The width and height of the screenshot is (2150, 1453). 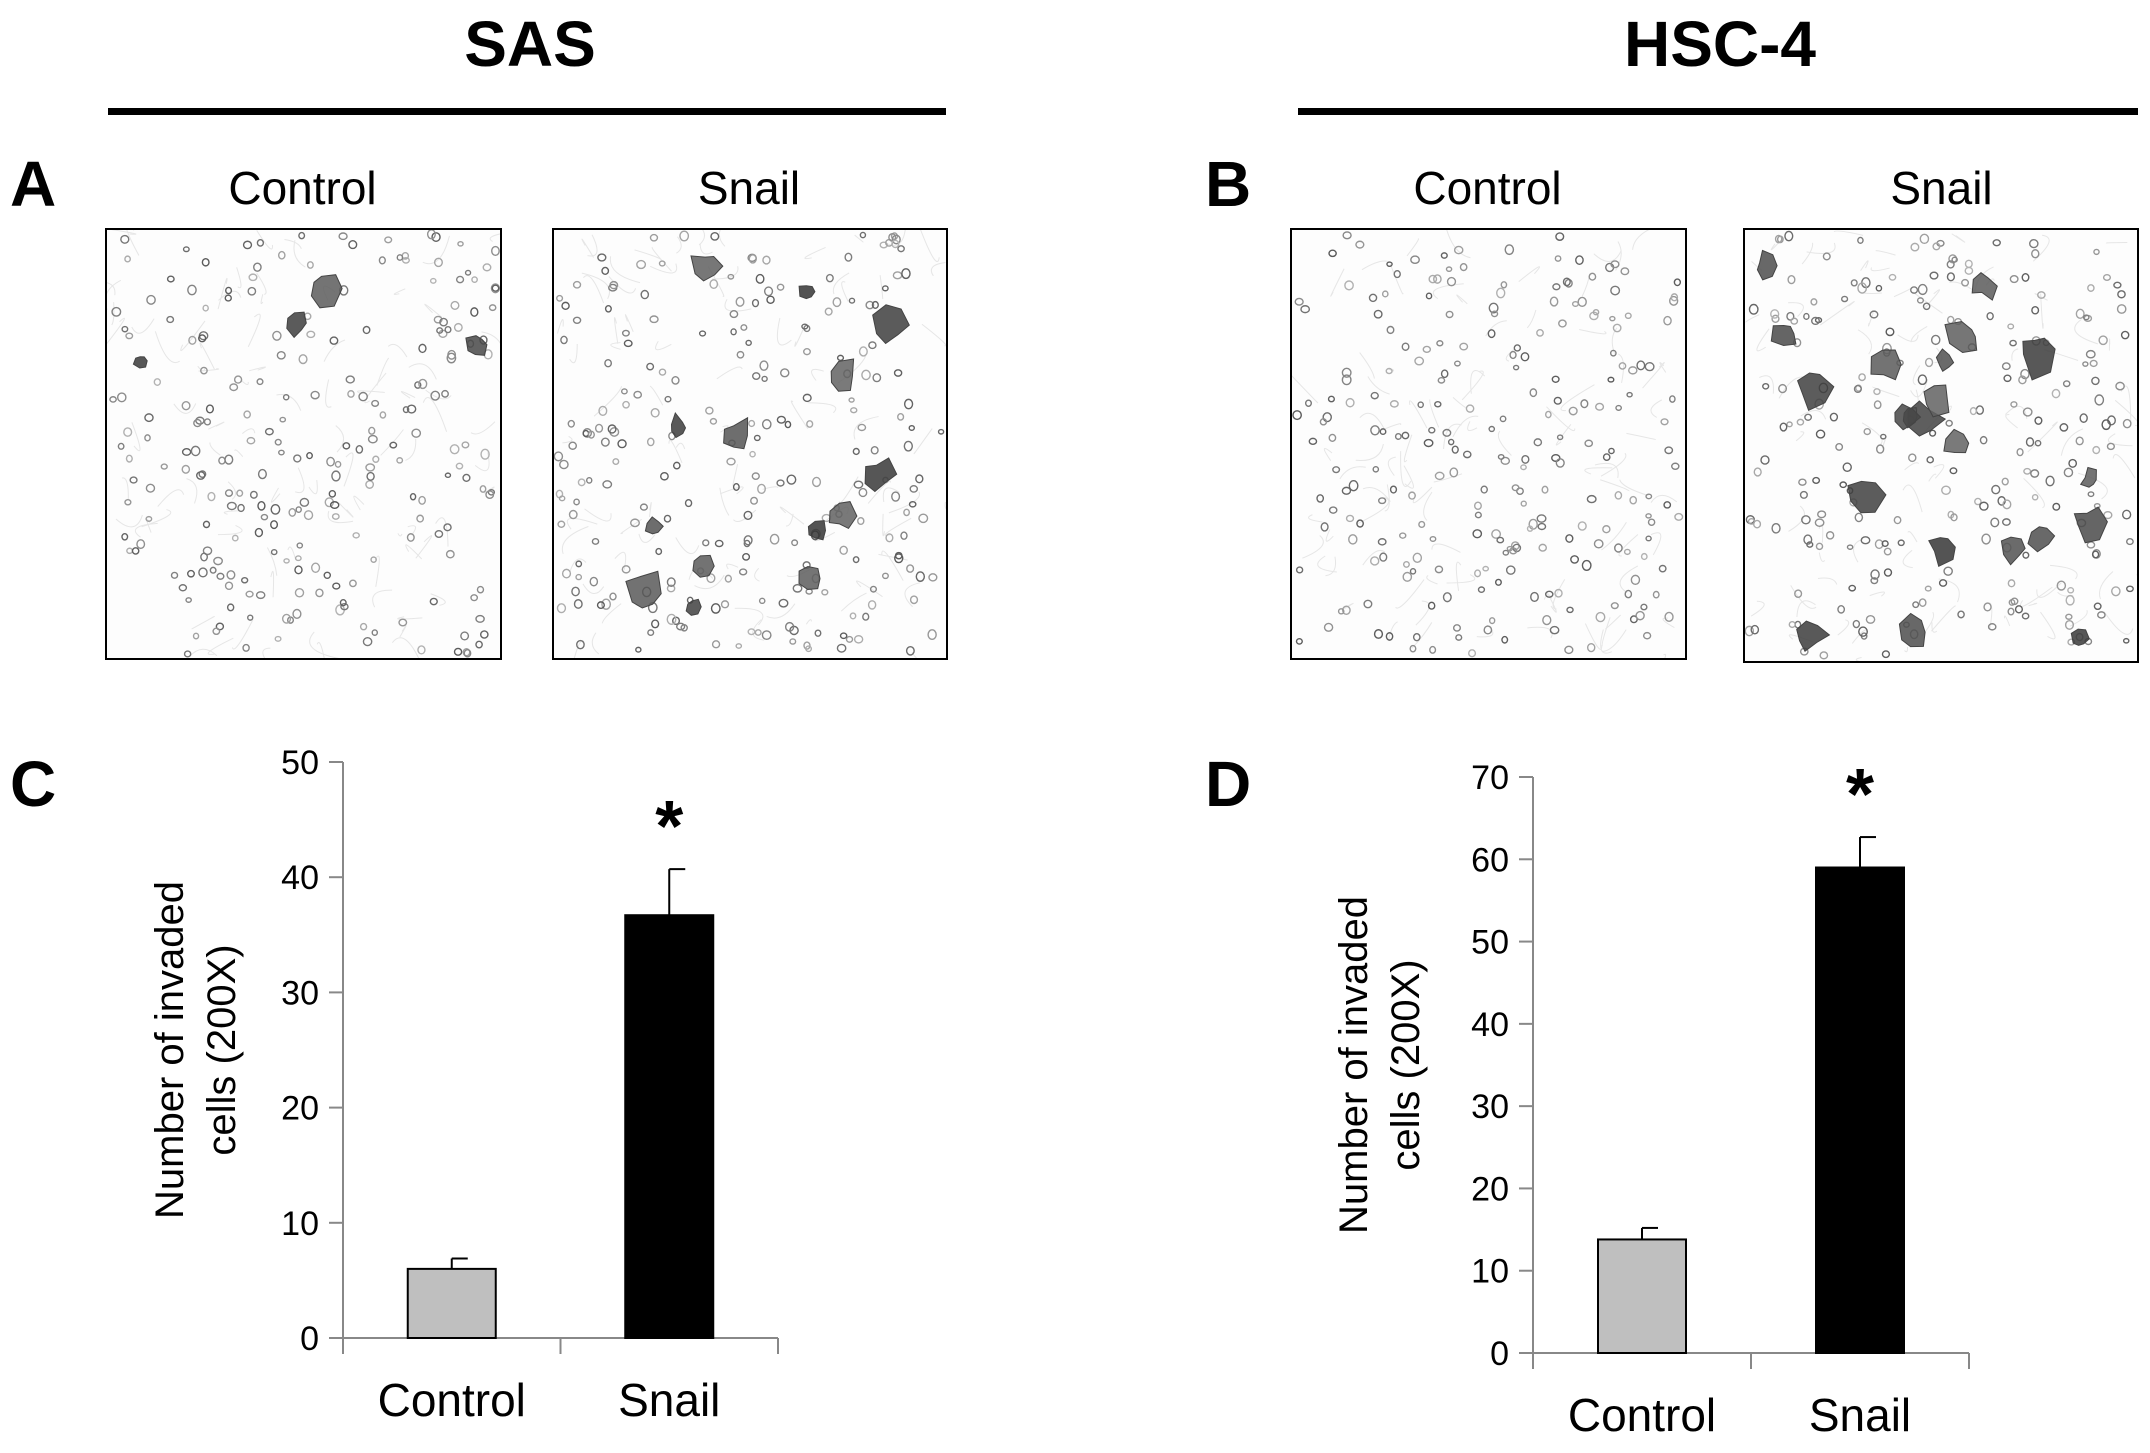 What do you see at coordinates (1941, 445) in the screenshot?
I see `micrograph-hsc4-snail` at bounding box center [1941, 445].